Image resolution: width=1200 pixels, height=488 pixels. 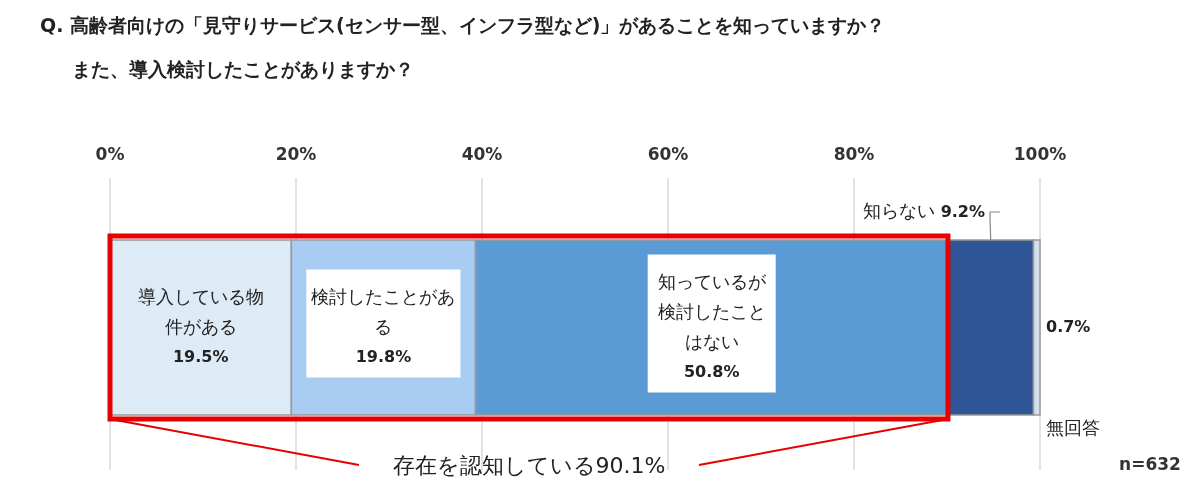 I want to click on x-tick-label: 0%, so click(x=110, y=154).